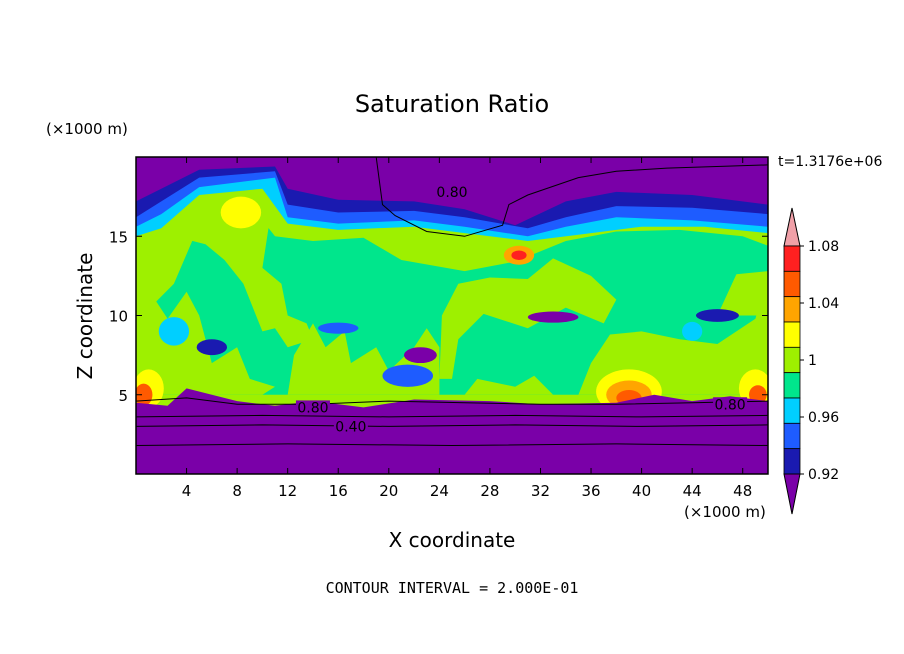  Describe the element at coordinates (123, 396) in the screenshot. I see `y-tick-label-0: 5` at that location.